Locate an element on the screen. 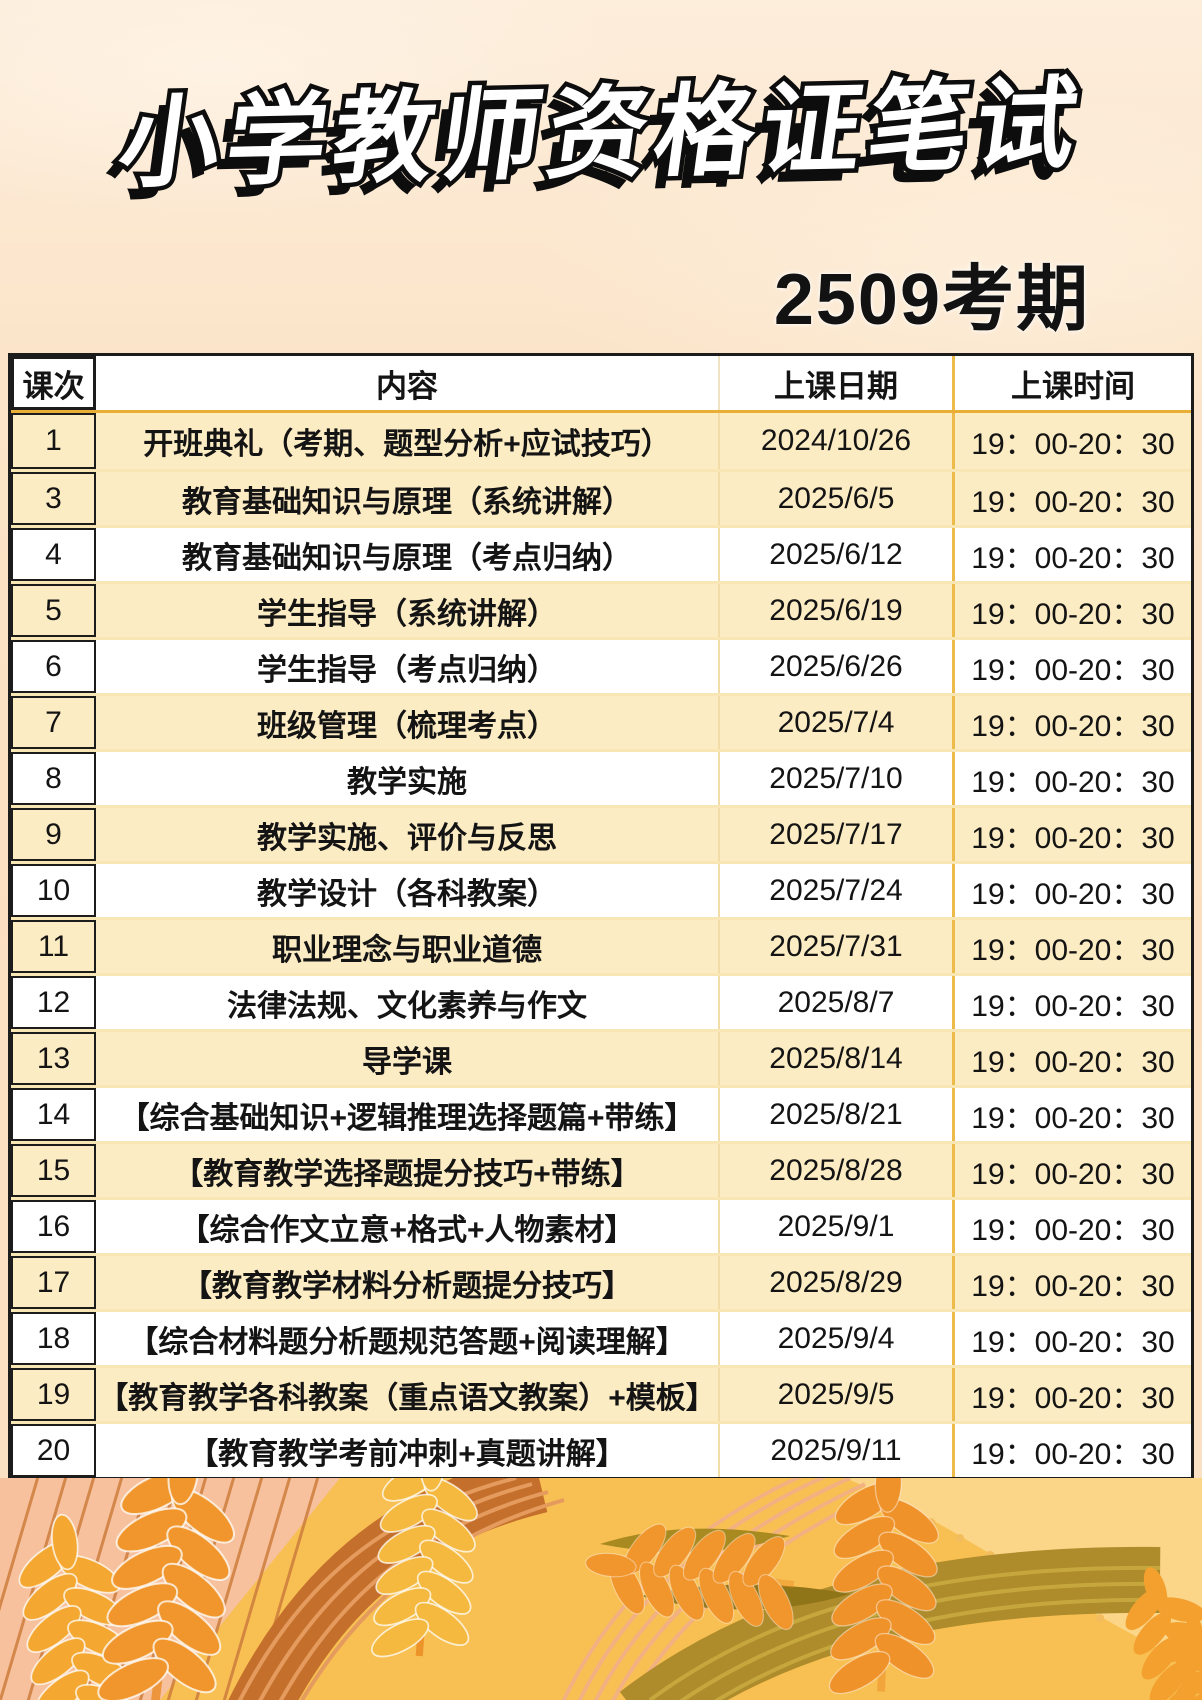 The width and height of the screenshot is (1202, 1700). date-cell: 2025/8/7 is located at coordinates (835, 1002).